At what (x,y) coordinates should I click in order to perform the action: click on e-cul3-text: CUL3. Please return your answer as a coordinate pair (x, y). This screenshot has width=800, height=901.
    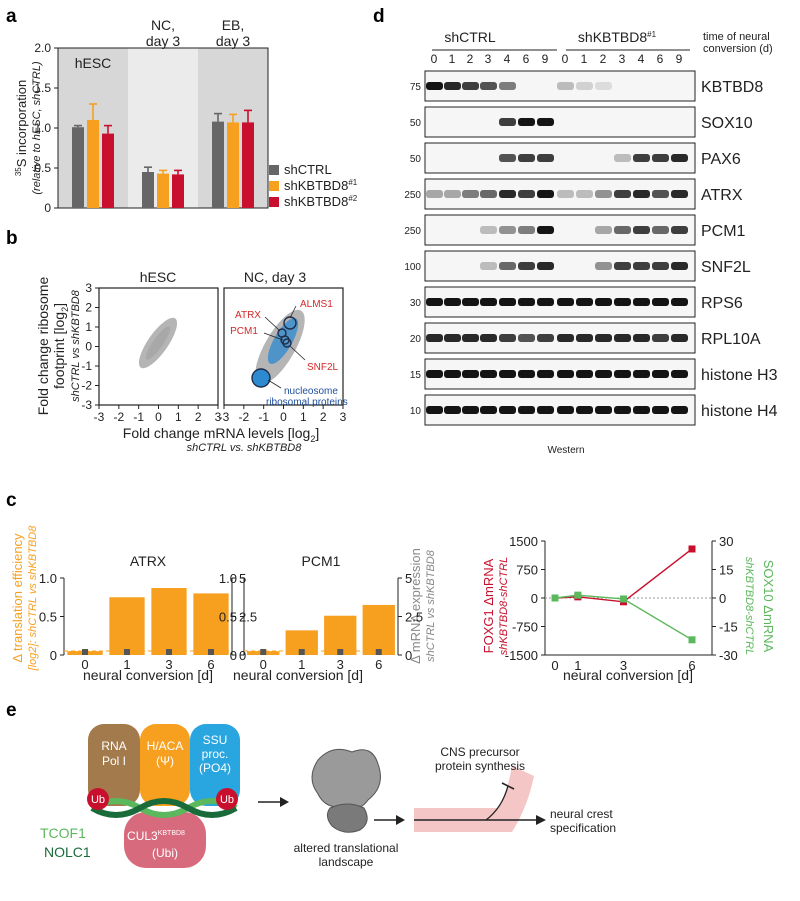
    Looking at the image, I should click on (142, 836).